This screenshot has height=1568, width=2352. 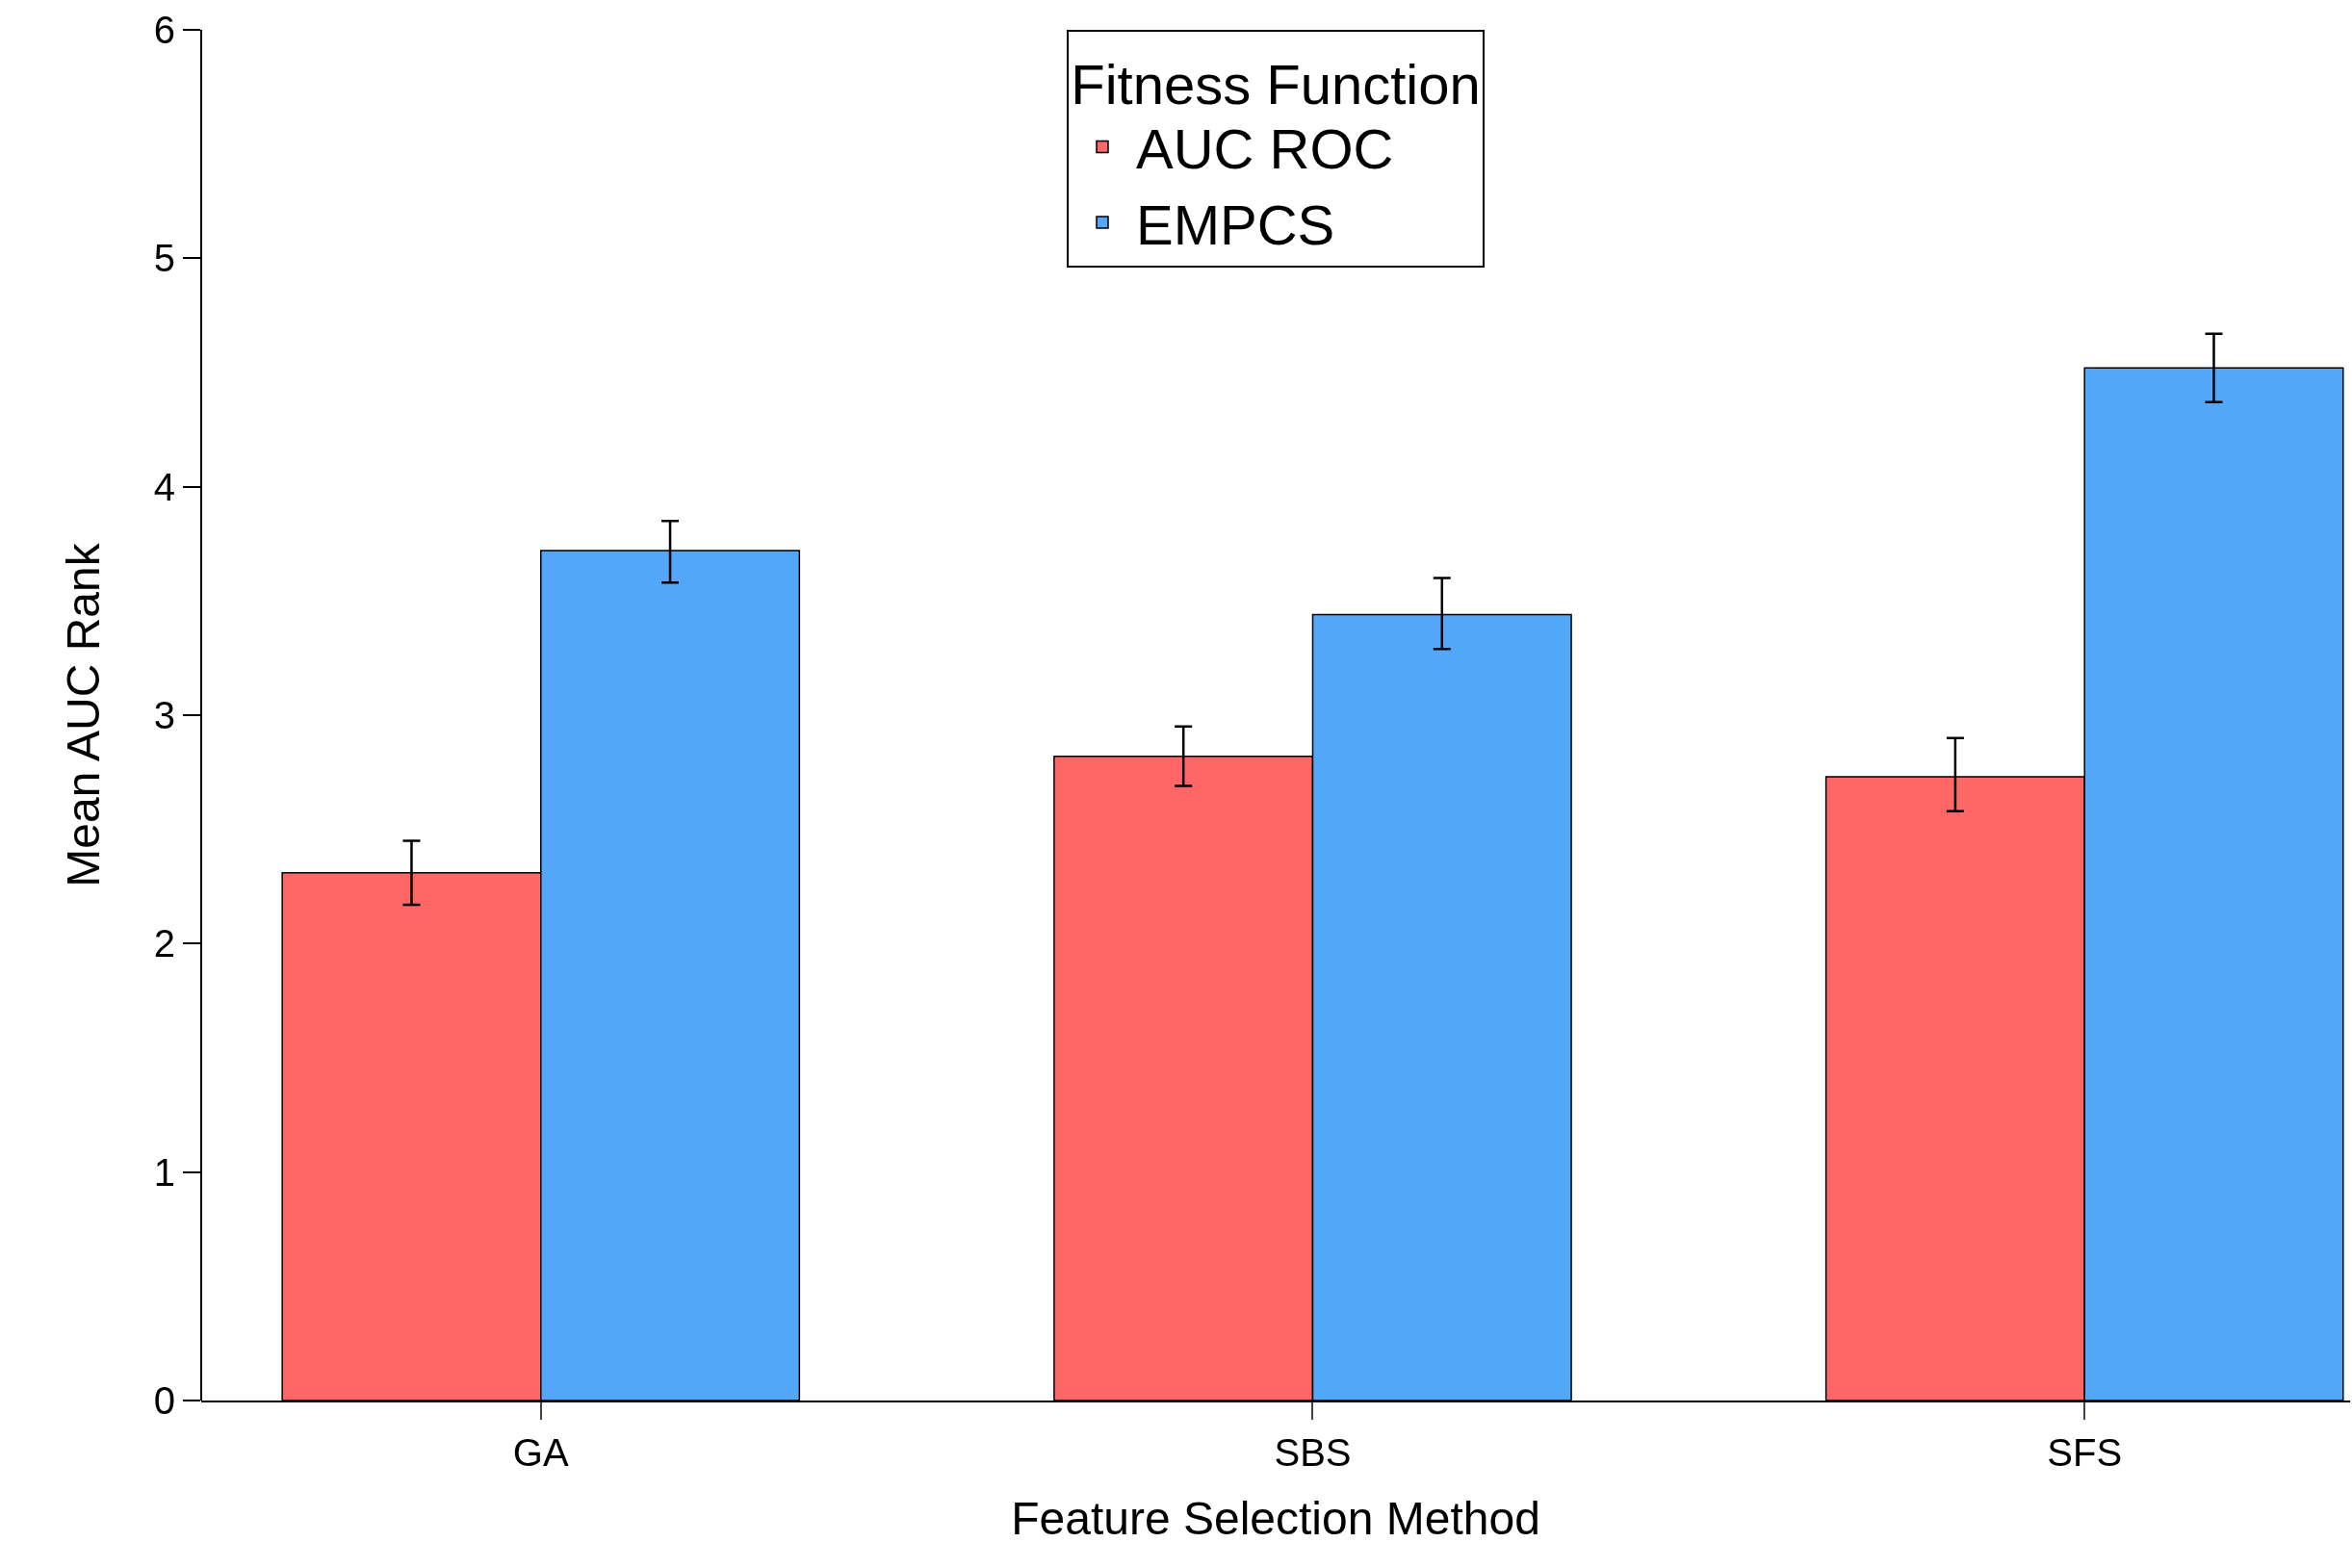 What do you see at coordinates (1235, 225) in the screenshot?
I see `legend-label: EMPCS` at bounding box center [1235, 225].